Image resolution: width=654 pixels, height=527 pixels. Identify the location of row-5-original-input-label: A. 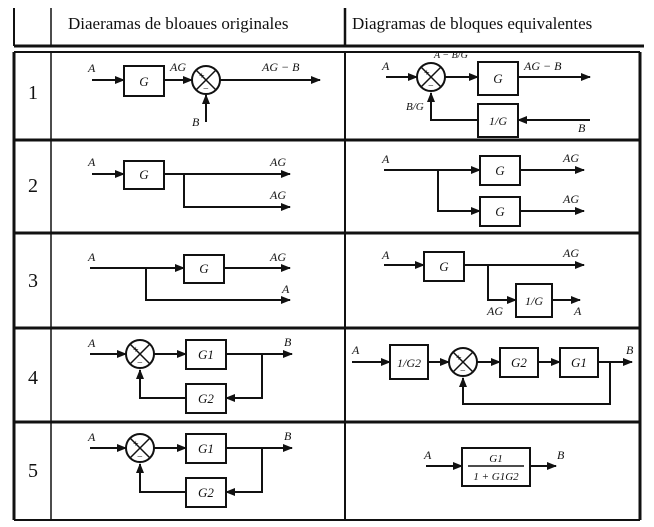
(91, 437).